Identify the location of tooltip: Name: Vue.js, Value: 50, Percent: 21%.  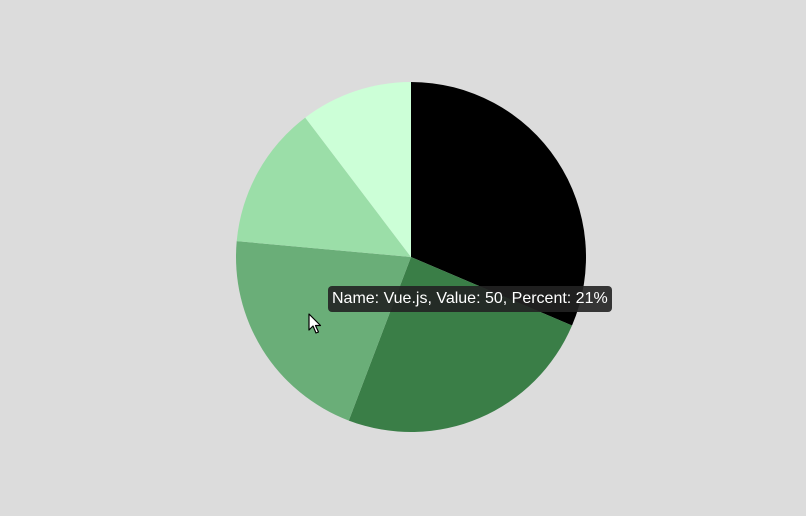
(470, 299).